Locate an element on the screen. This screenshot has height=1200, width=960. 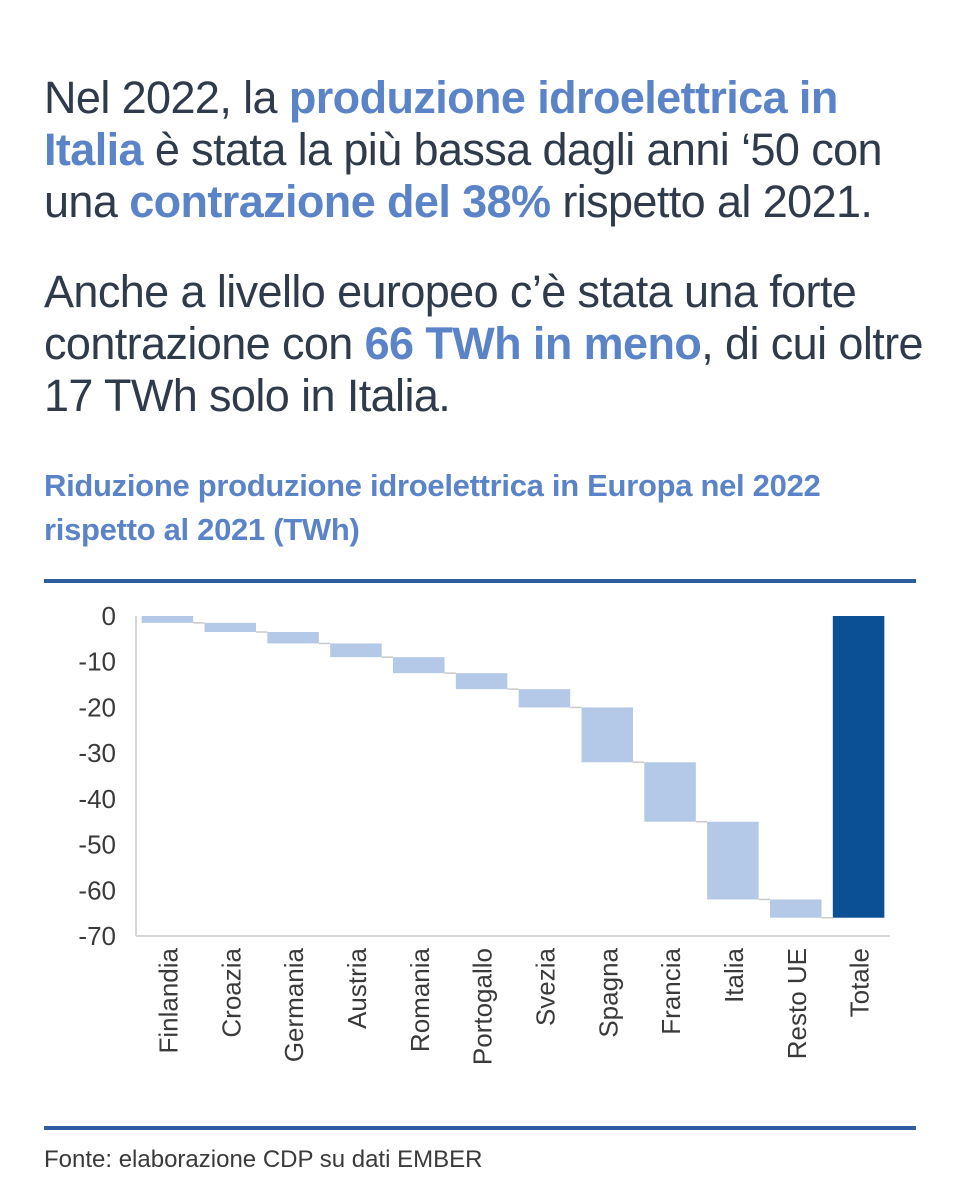
intro-1-text: Nel 2022, la is located at coordinates (166, 97).